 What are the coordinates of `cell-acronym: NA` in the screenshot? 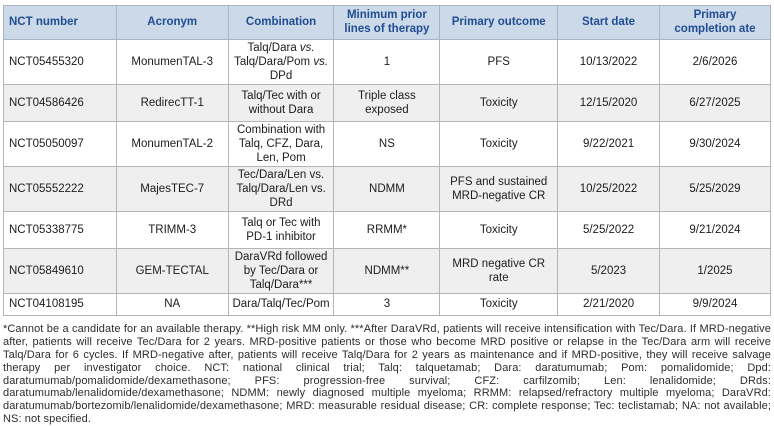 It's located at (172, 304).